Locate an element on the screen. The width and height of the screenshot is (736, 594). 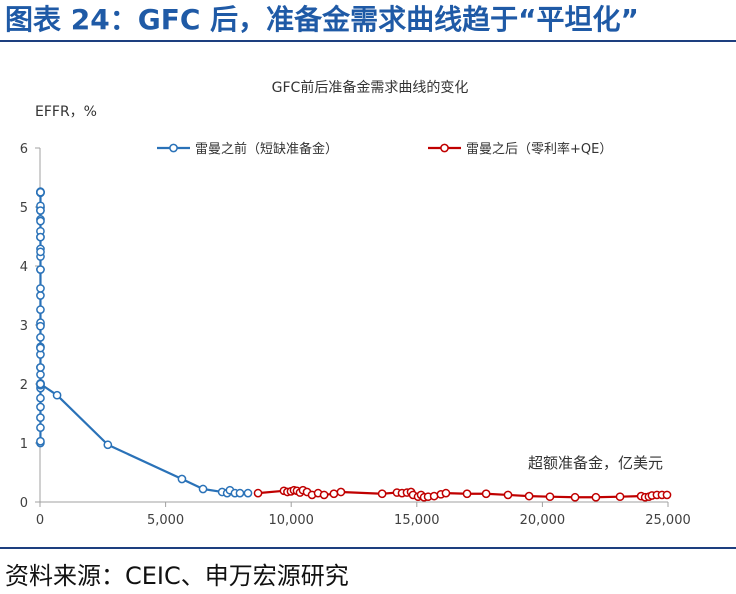
source-note: 资料来源：CEIC、申万宏源研究 is located at coordinates (177, 576).